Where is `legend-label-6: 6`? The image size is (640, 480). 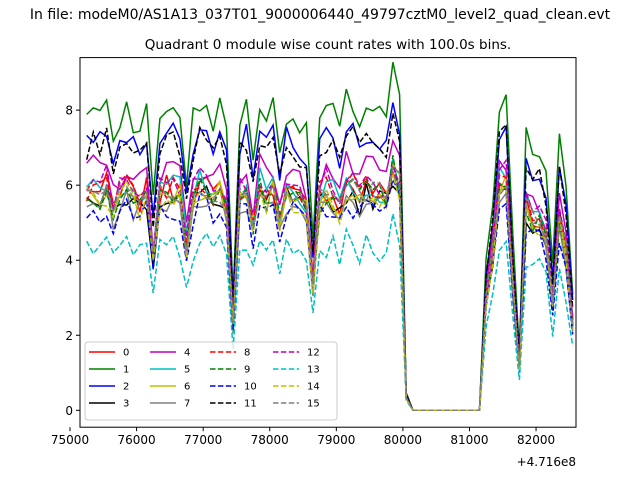 legend-label-6: 6 is located at coordinates (187, 387).